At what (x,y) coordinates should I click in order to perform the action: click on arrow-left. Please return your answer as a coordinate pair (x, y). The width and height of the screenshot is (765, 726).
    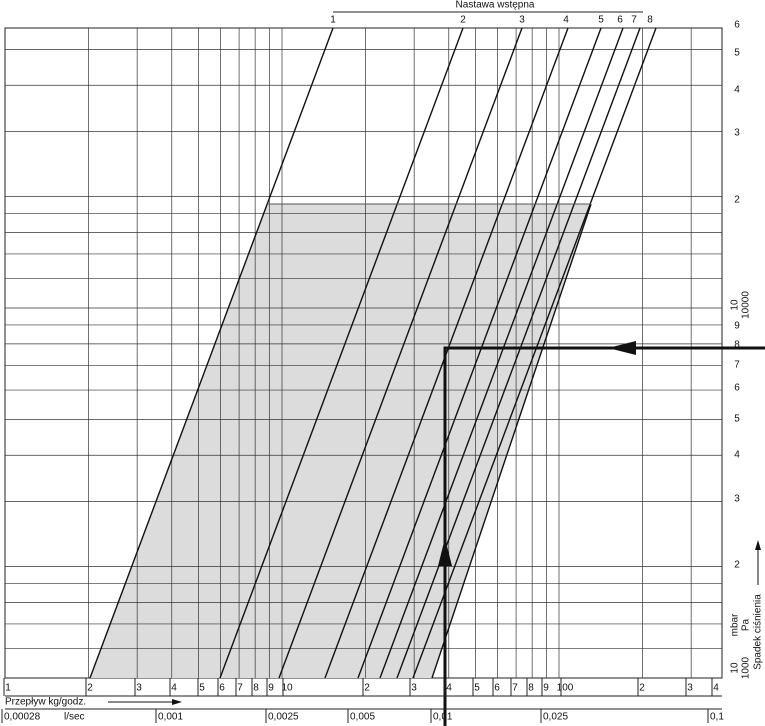
    Looking at the image, I should click on (622, 348).